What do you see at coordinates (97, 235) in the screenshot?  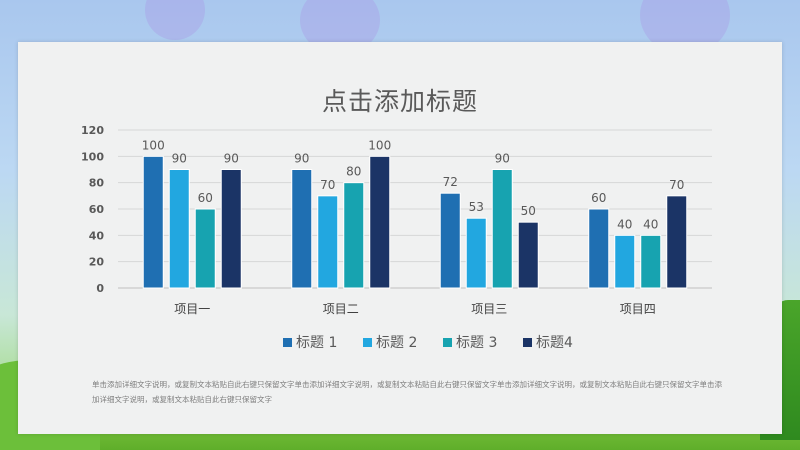 I see `y-tick-label: 40` at bounding box center [97, 235].